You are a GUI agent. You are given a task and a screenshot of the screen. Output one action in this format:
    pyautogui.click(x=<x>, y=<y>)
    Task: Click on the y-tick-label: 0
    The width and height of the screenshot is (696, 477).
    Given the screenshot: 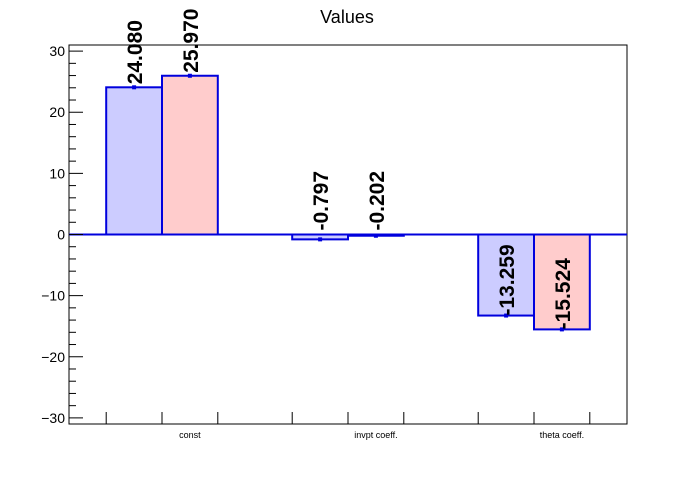 What is the action you would take?
    pyautogui.click(x=61, y=235)
    